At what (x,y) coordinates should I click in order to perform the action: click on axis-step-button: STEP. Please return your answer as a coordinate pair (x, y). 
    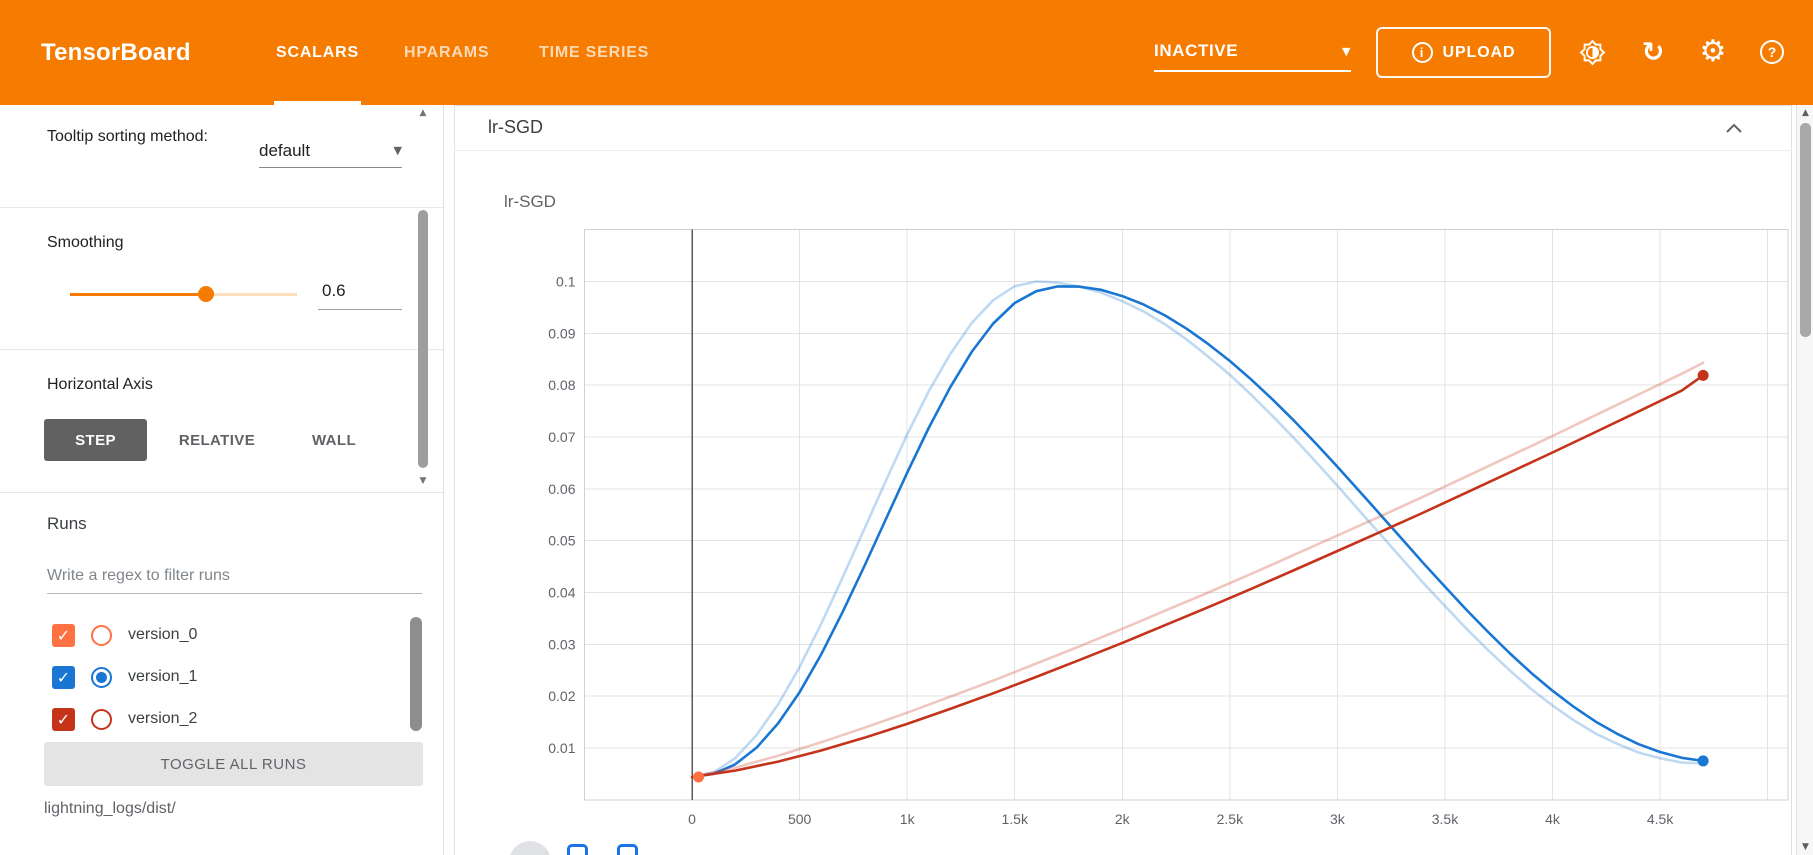
    Looking at the image, I should click on (95, 440).